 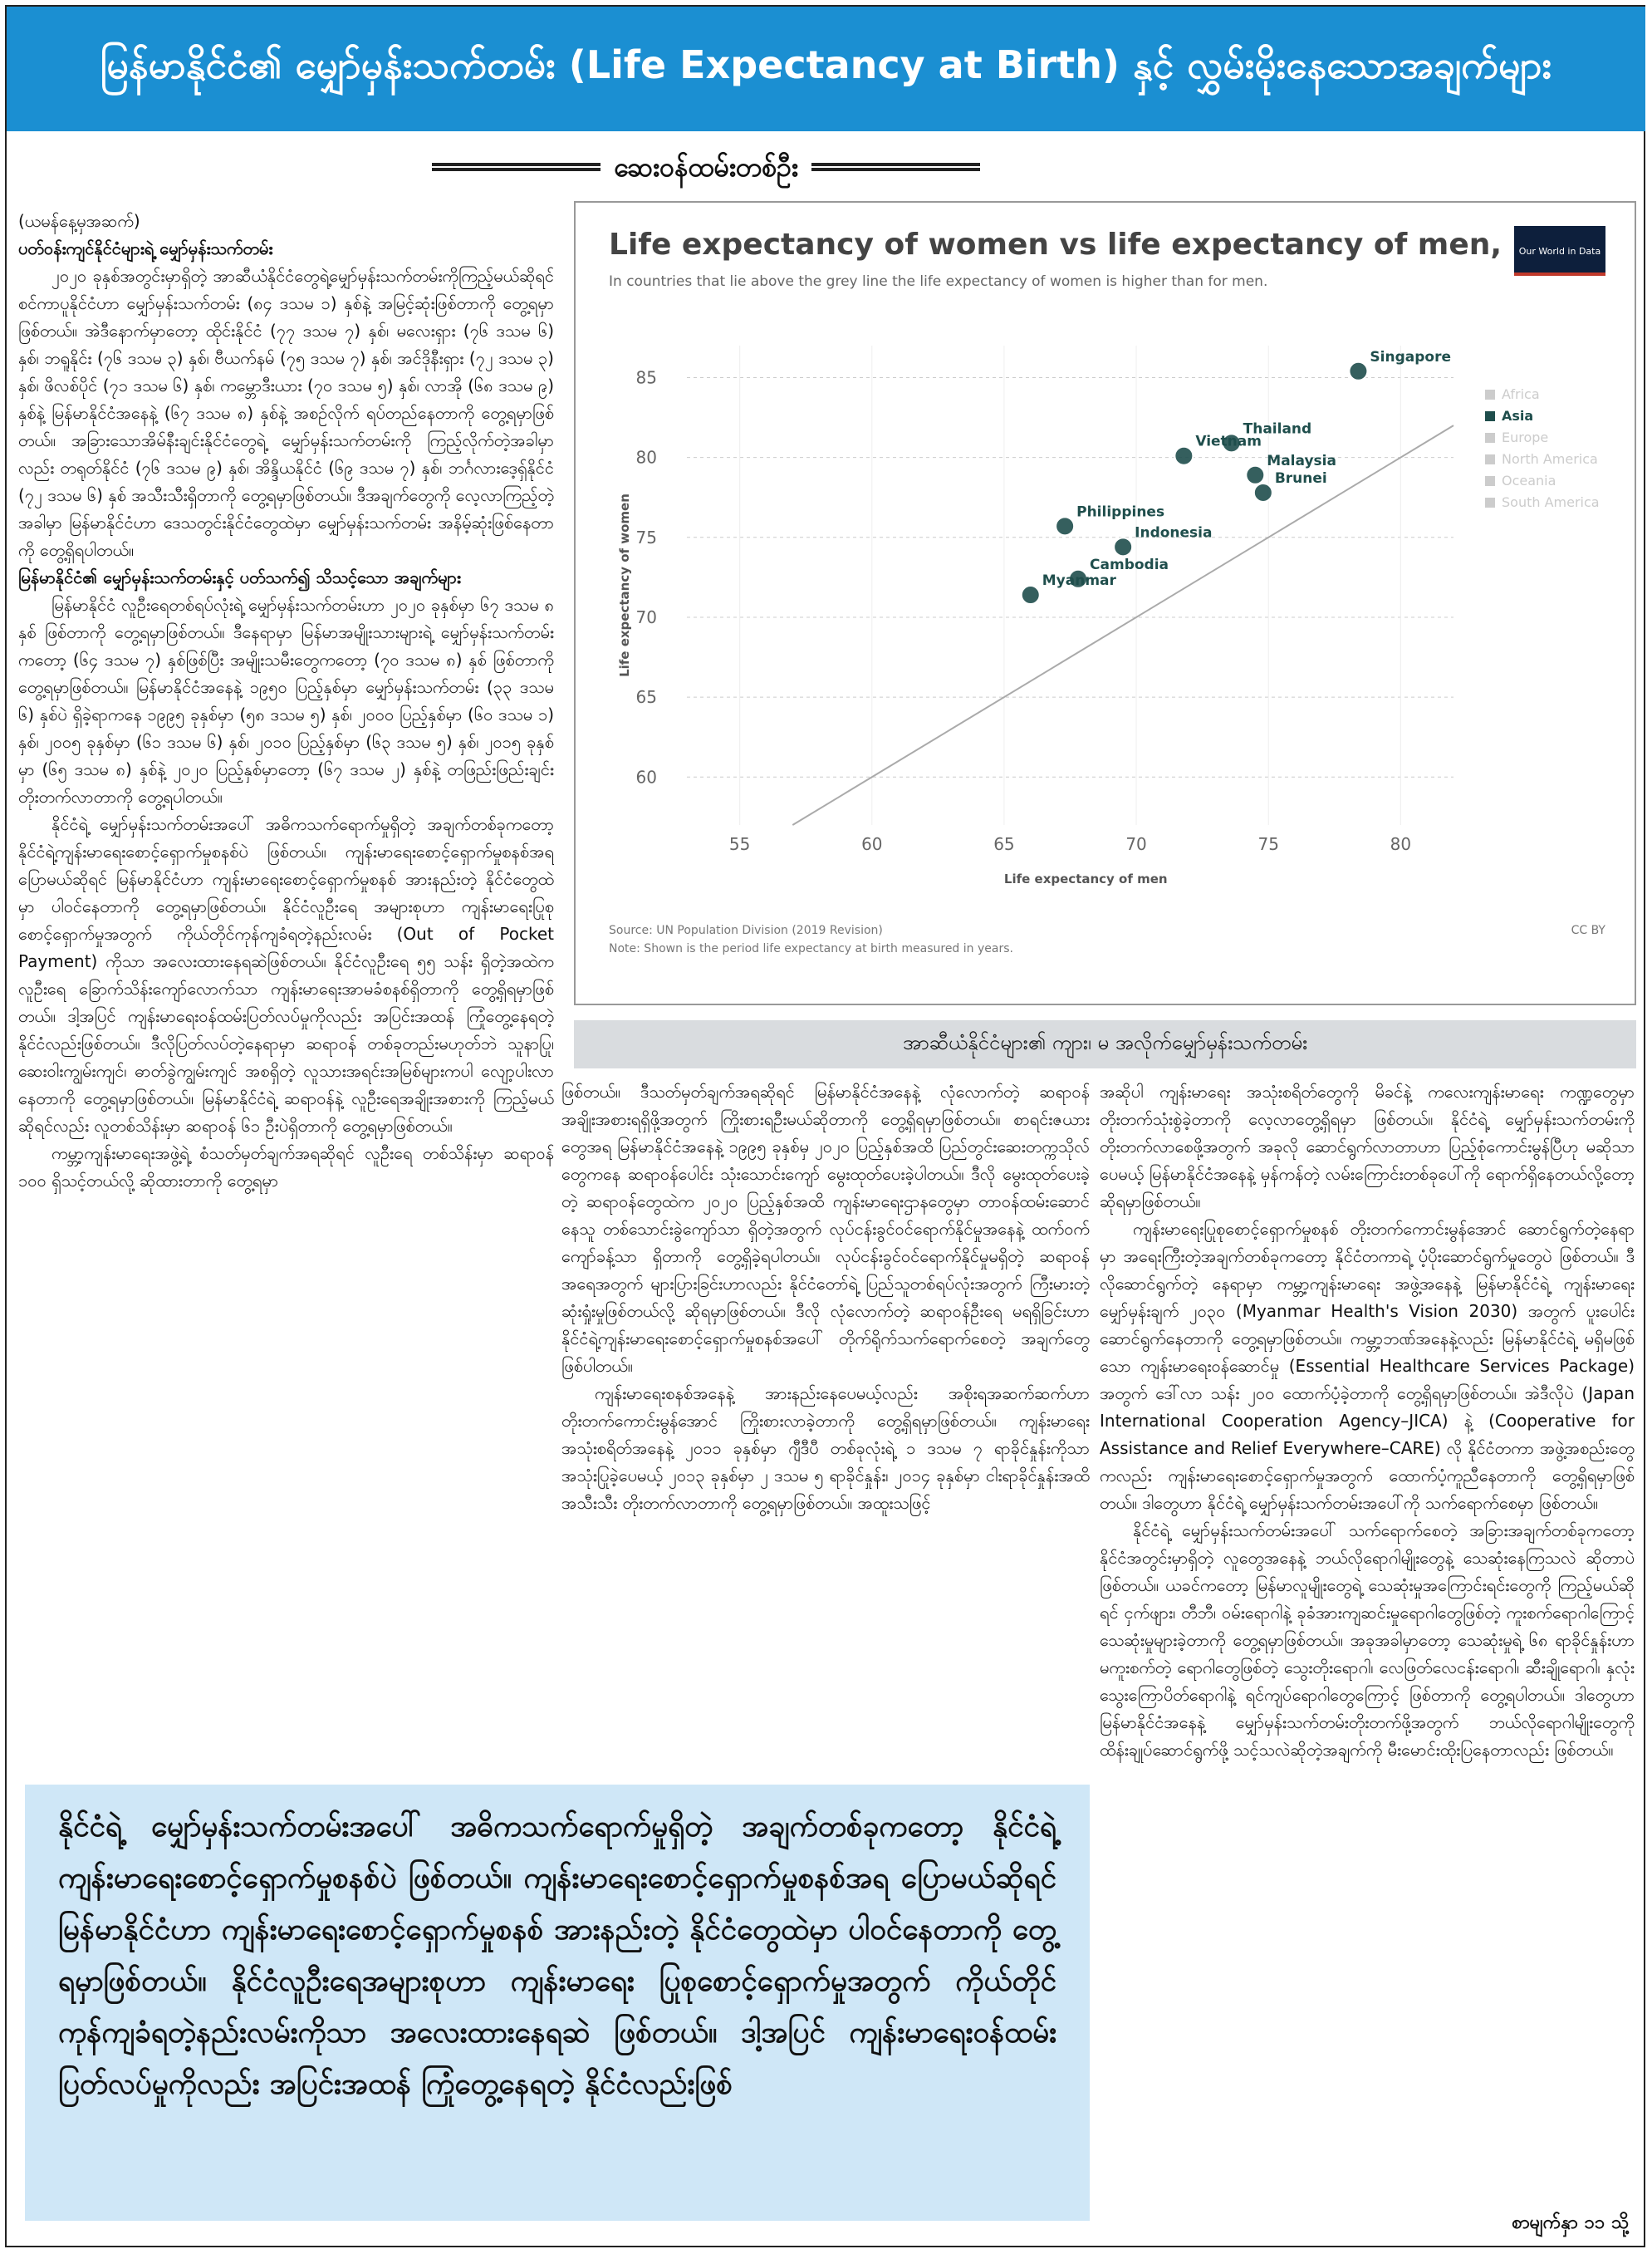 What do you see at coordinates (1135, 844) in the screenshot?
I see `x-tick-label: 70` at bounding box center [1135, 844].